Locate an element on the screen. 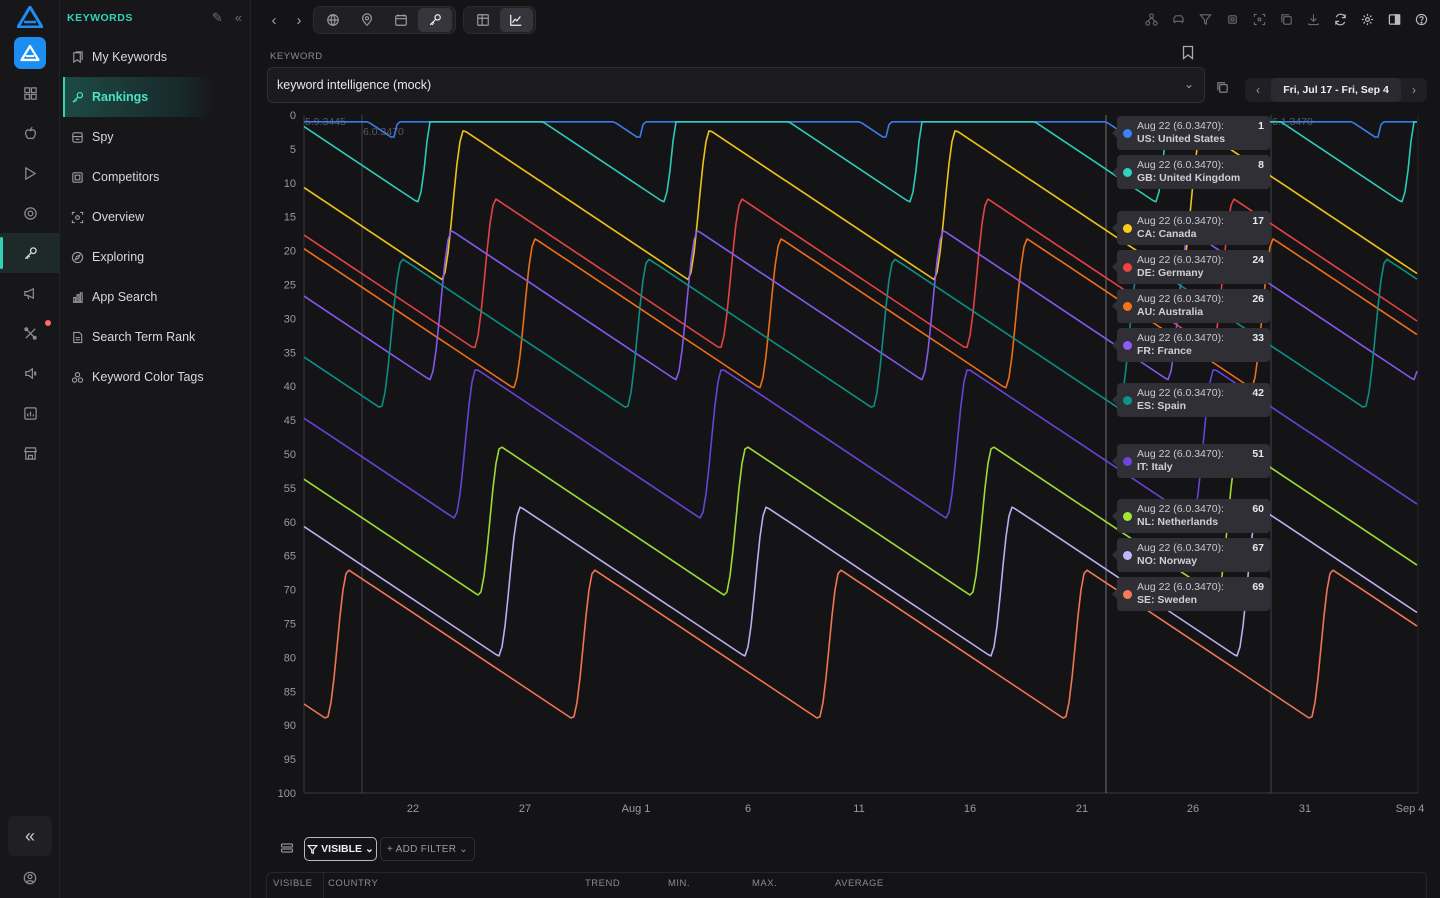  sidebar-item-competitors: Competitors is located at coordinates (138, 177).